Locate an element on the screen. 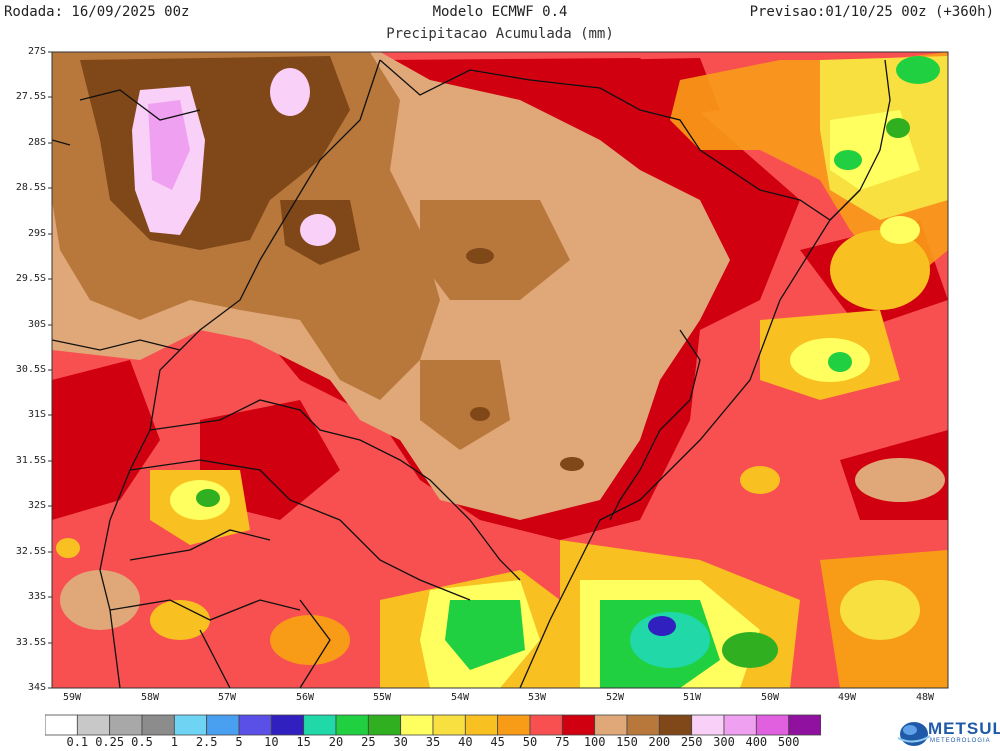  color-legend is located at coordinates (433, 725).